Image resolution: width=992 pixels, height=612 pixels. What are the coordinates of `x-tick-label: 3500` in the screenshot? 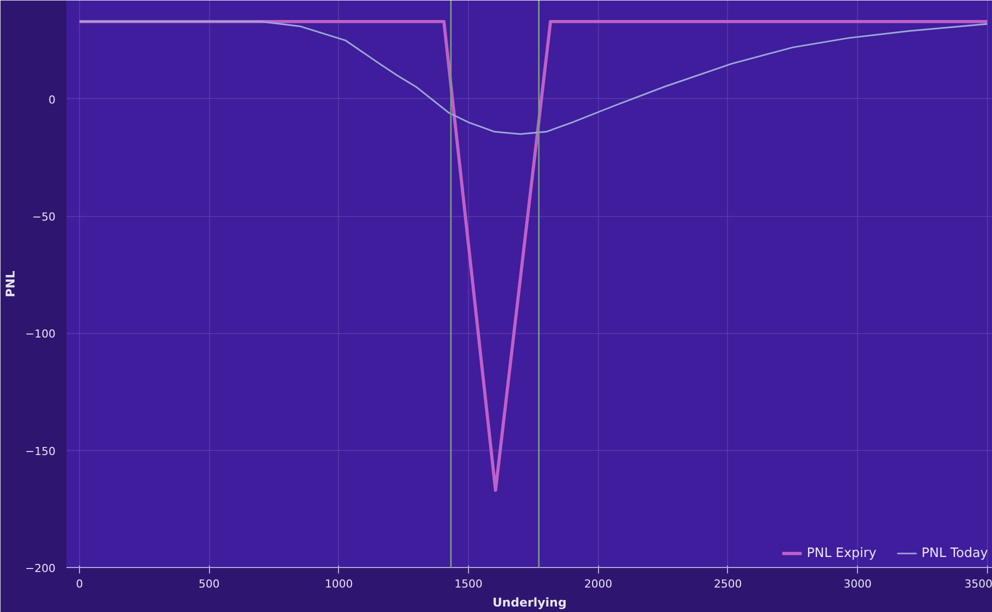 It's located at (978, 584).